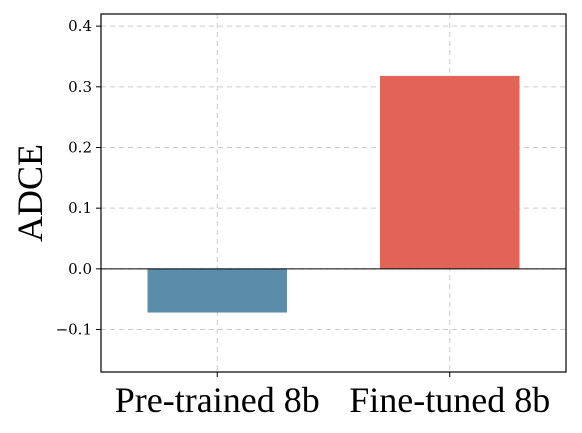 The height and width of the screenshot is (433, 582). What do you see at coordinates (80, 26) in the screenshot?
I see `y-tick-label-5: 0.4` at bounding box center [80, 26].